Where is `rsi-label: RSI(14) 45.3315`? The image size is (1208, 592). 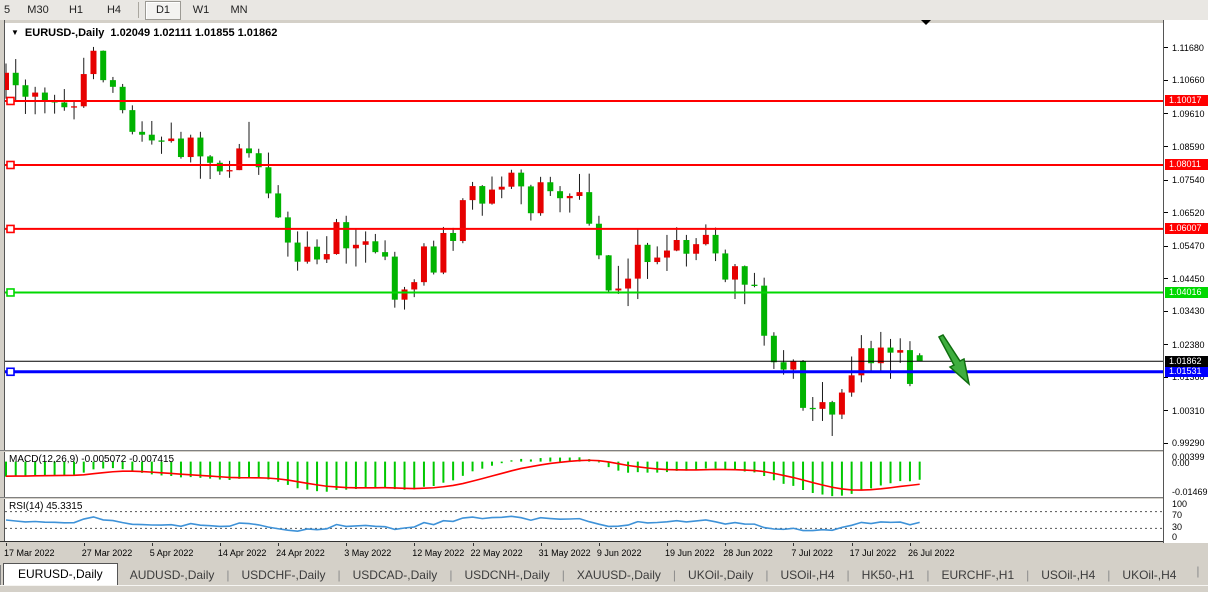 rsi-label: RSI(14) 45.3315 is located at coordinates (46, 506).